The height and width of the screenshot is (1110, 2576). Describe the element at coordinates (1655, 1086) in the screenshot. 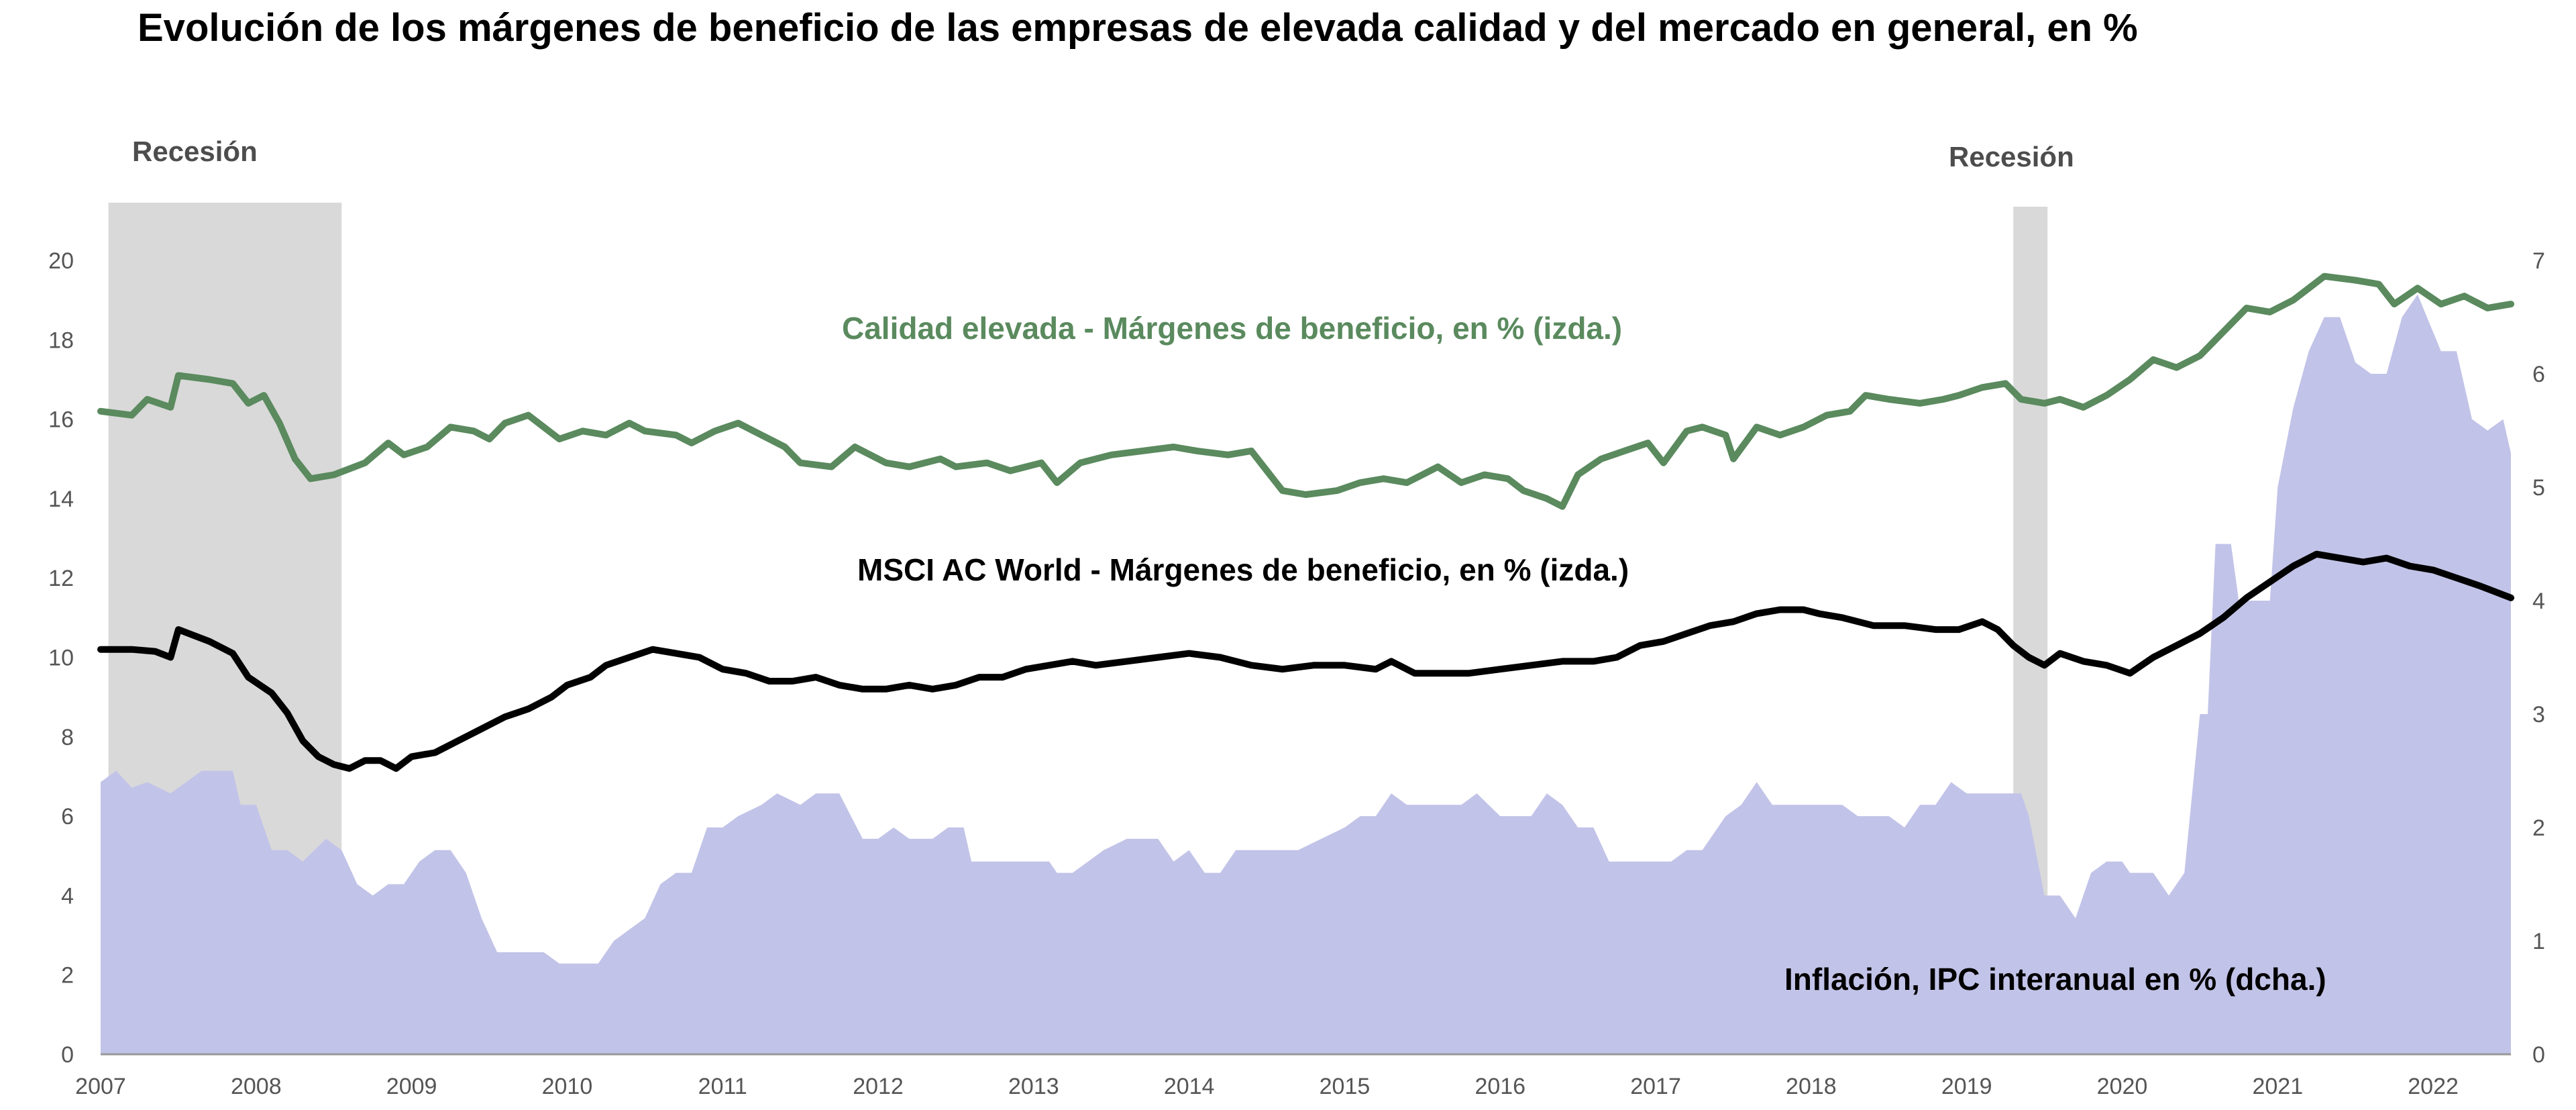

I see `x-tick-label: 2017` at that location.